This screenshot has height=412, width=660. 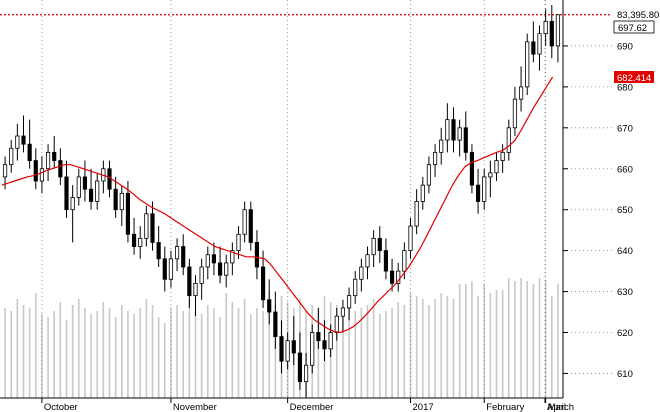 I want to click on x-tick-label: October, so click(x=61, y=407).